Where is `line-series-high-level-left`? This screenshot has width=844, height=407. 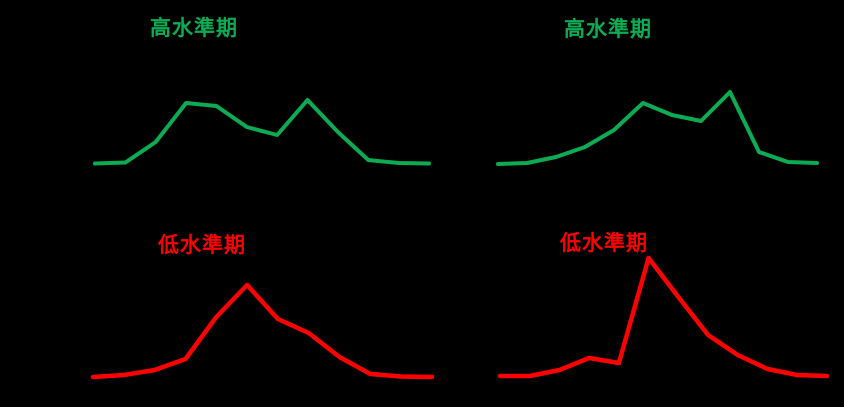 line-series-high-level-left is located at coordinates (262, 132).